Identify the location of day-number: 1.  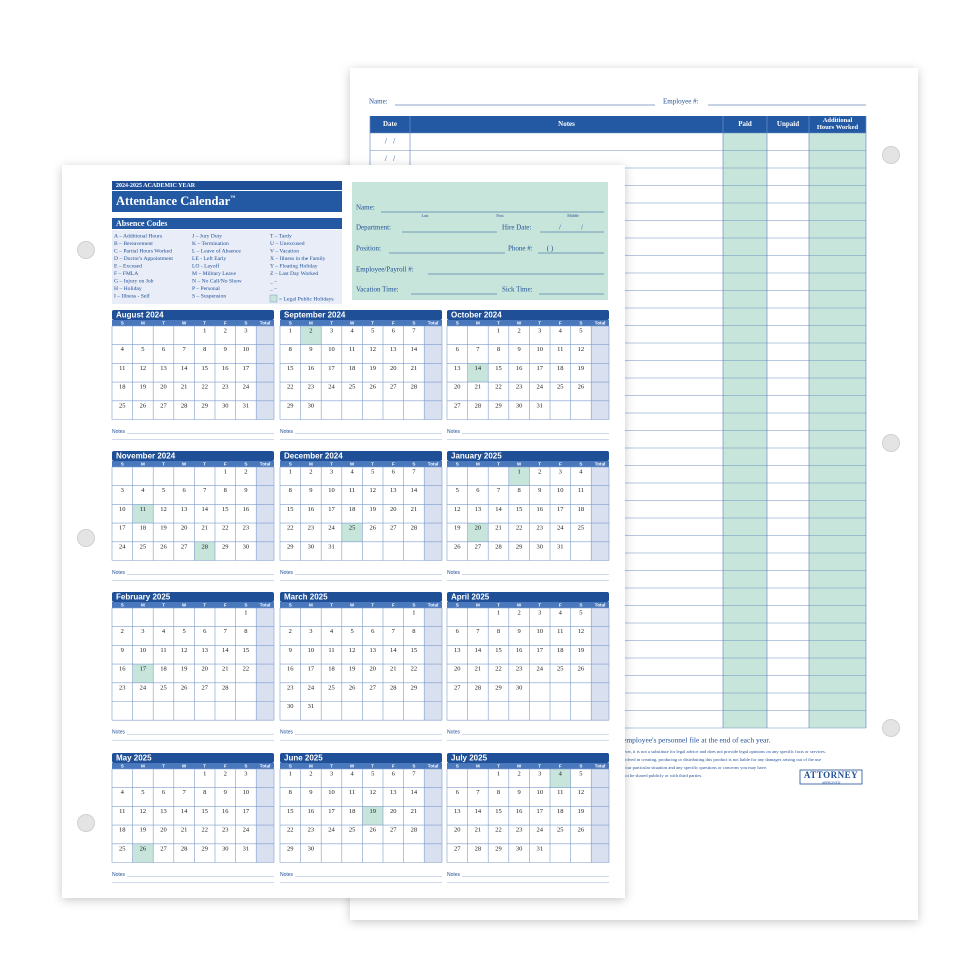
(290, 773).